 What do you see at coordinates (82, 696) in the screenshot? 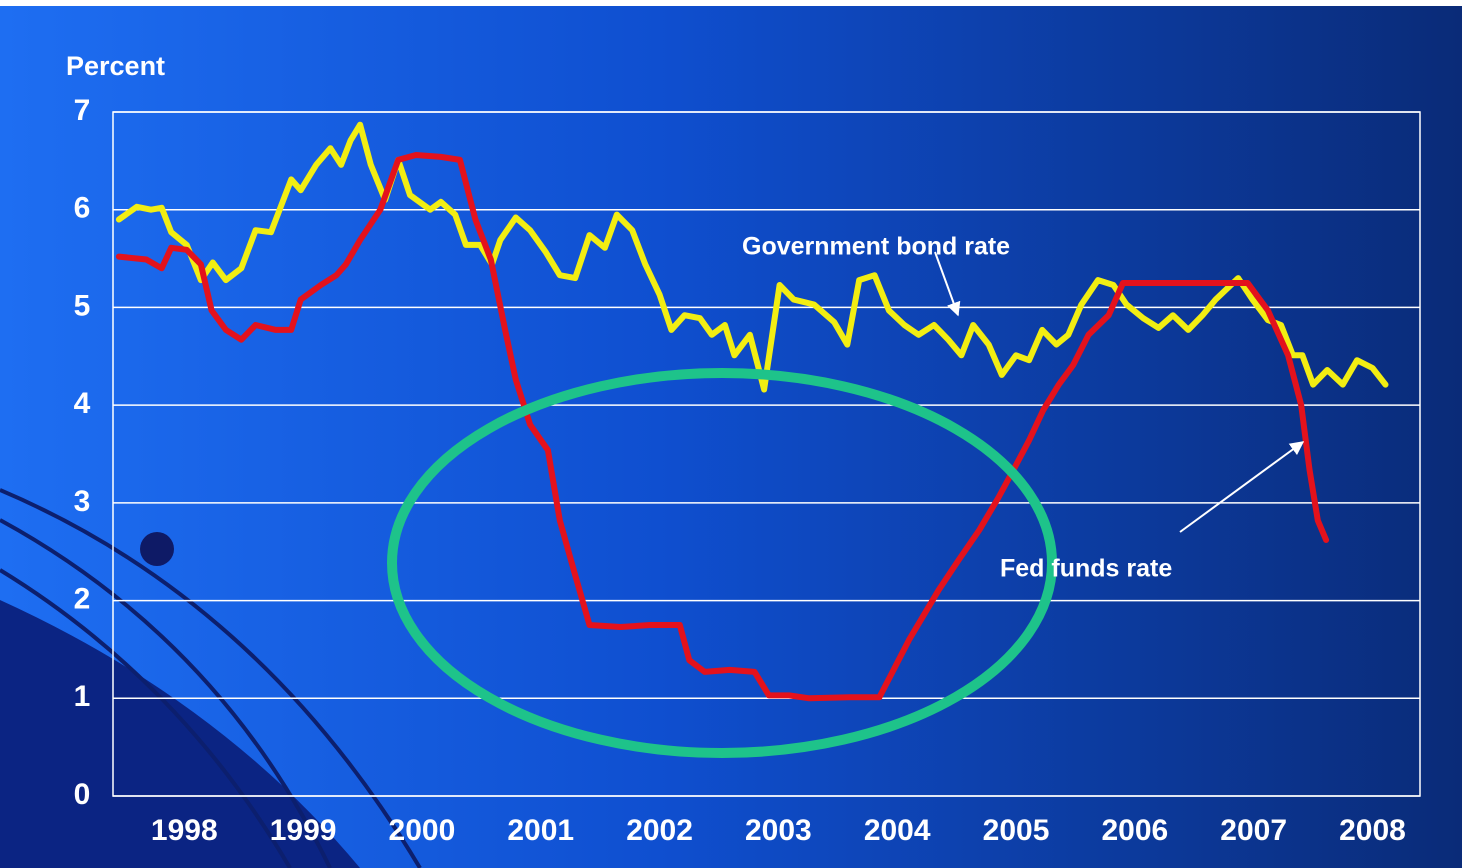
I see `y-tick-label: 1` at bounding box center [82, 696].